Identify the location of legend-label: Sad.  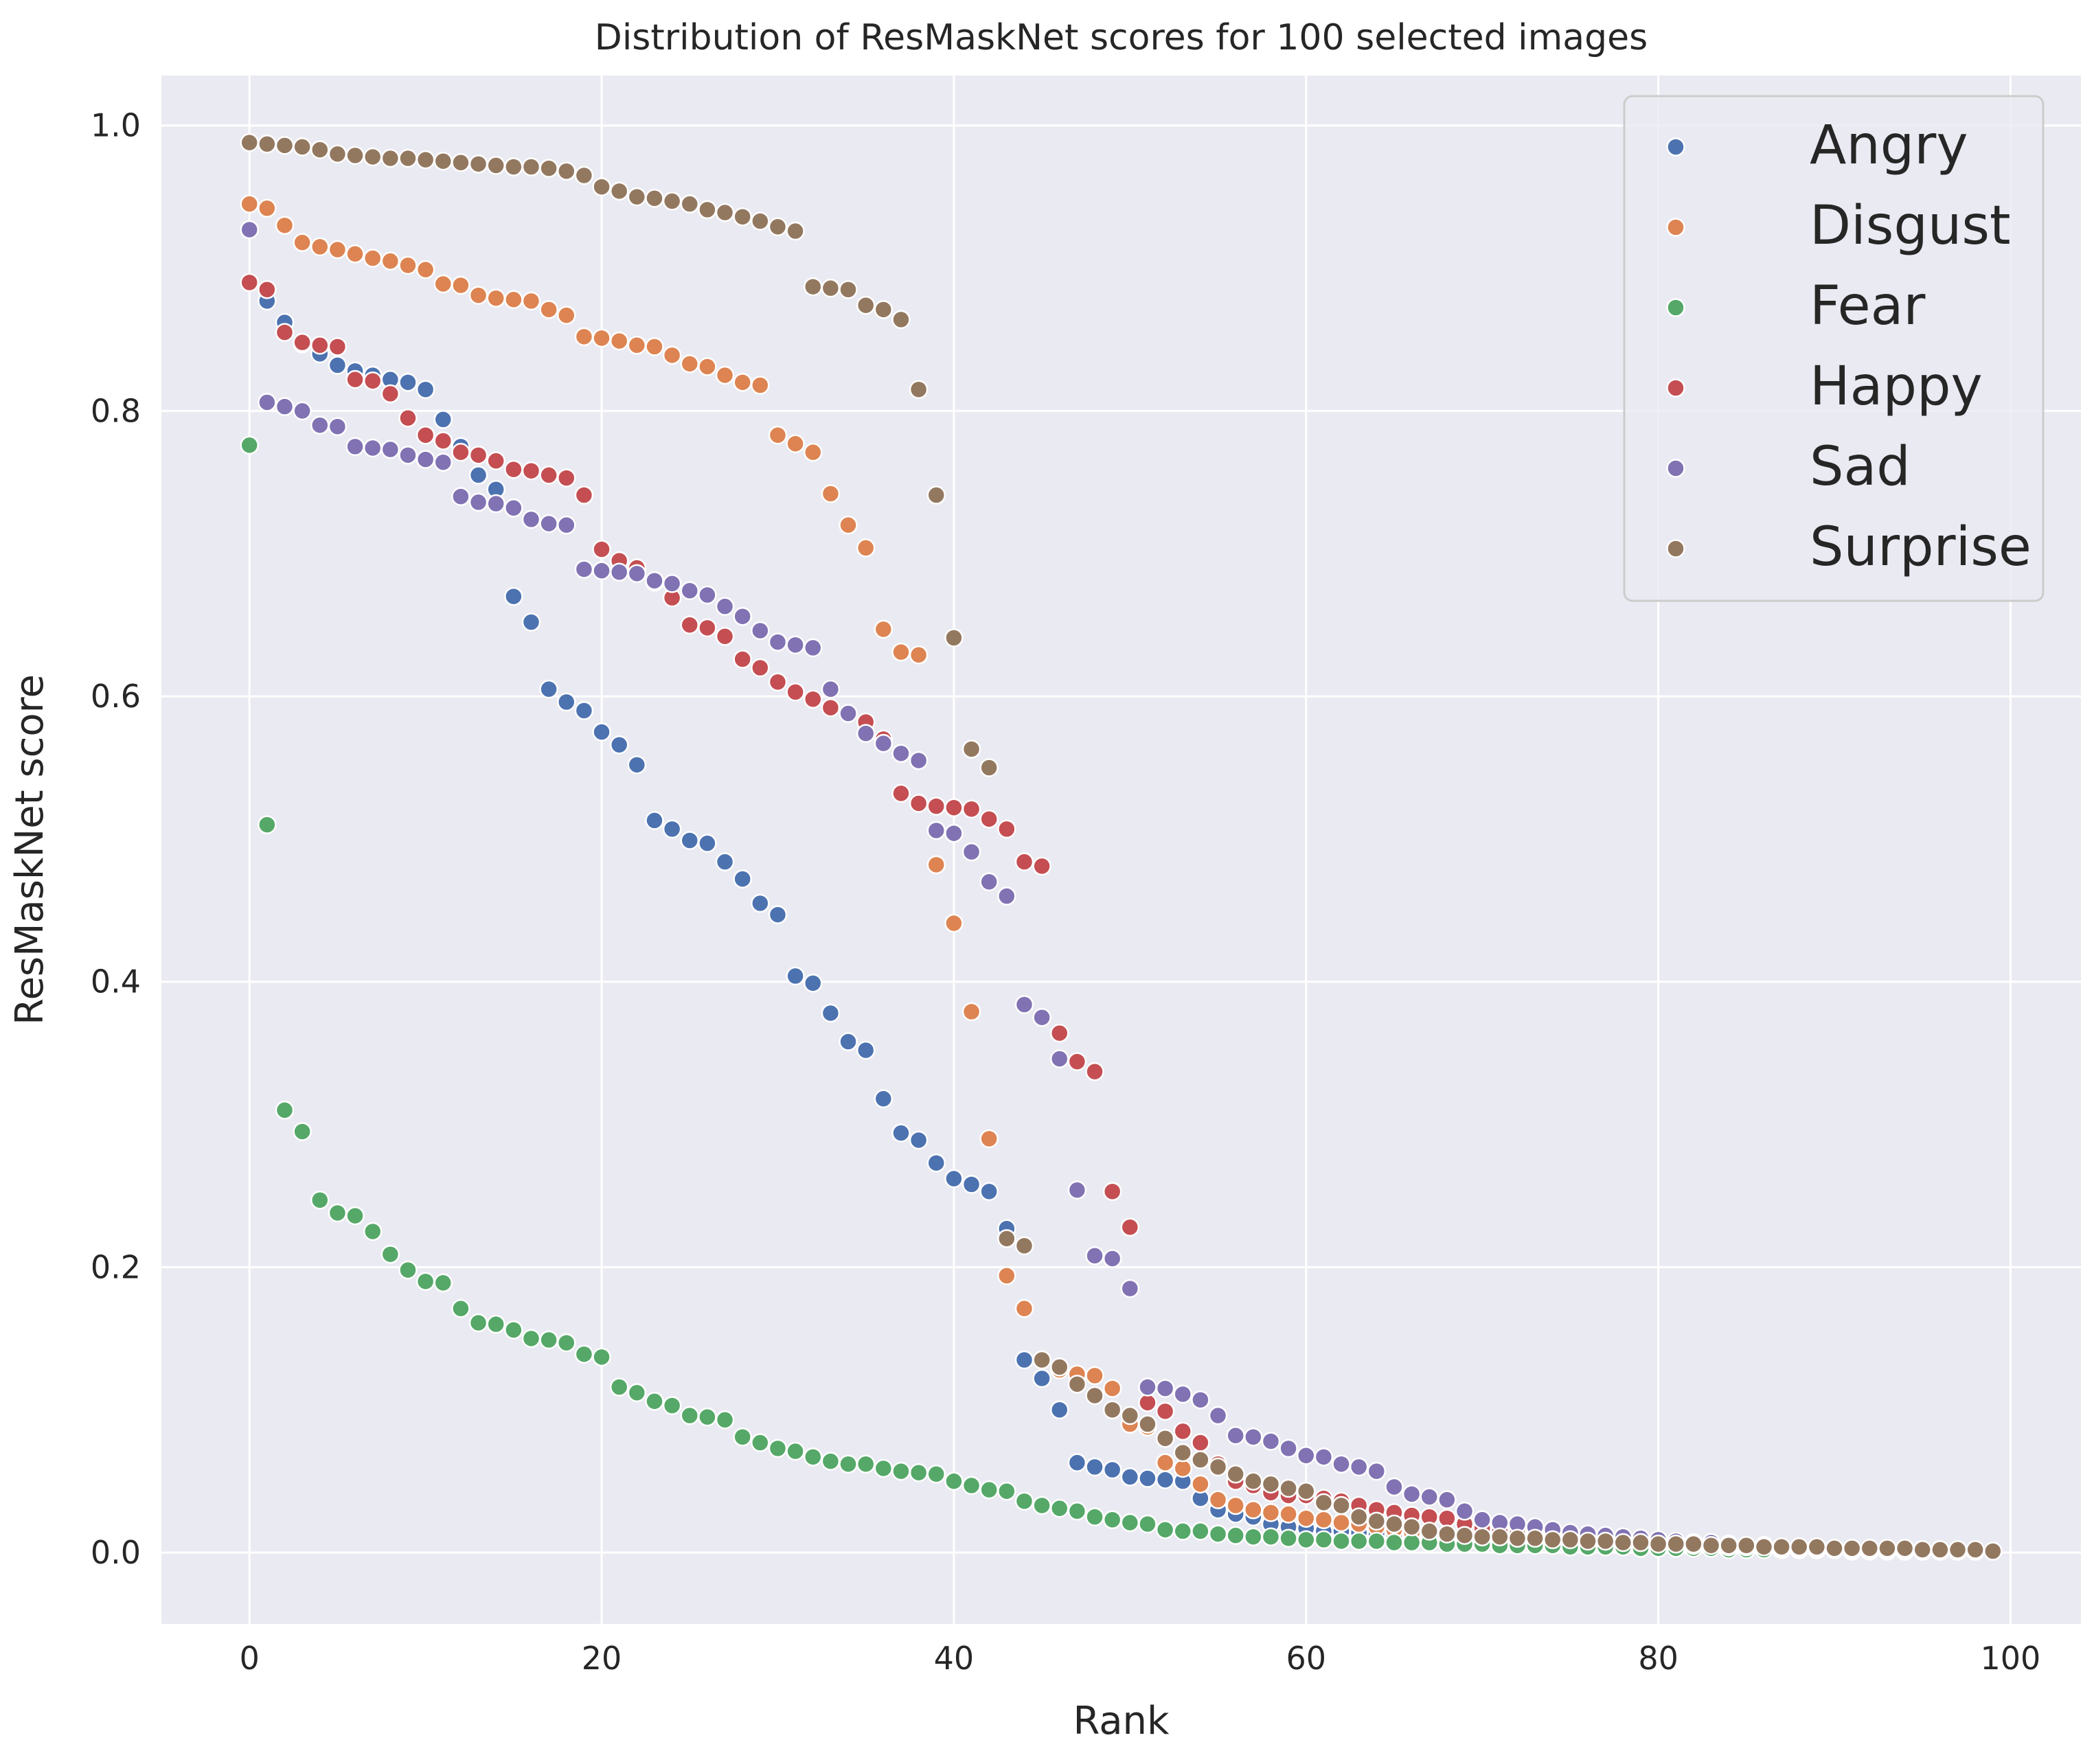
(1860, 467).